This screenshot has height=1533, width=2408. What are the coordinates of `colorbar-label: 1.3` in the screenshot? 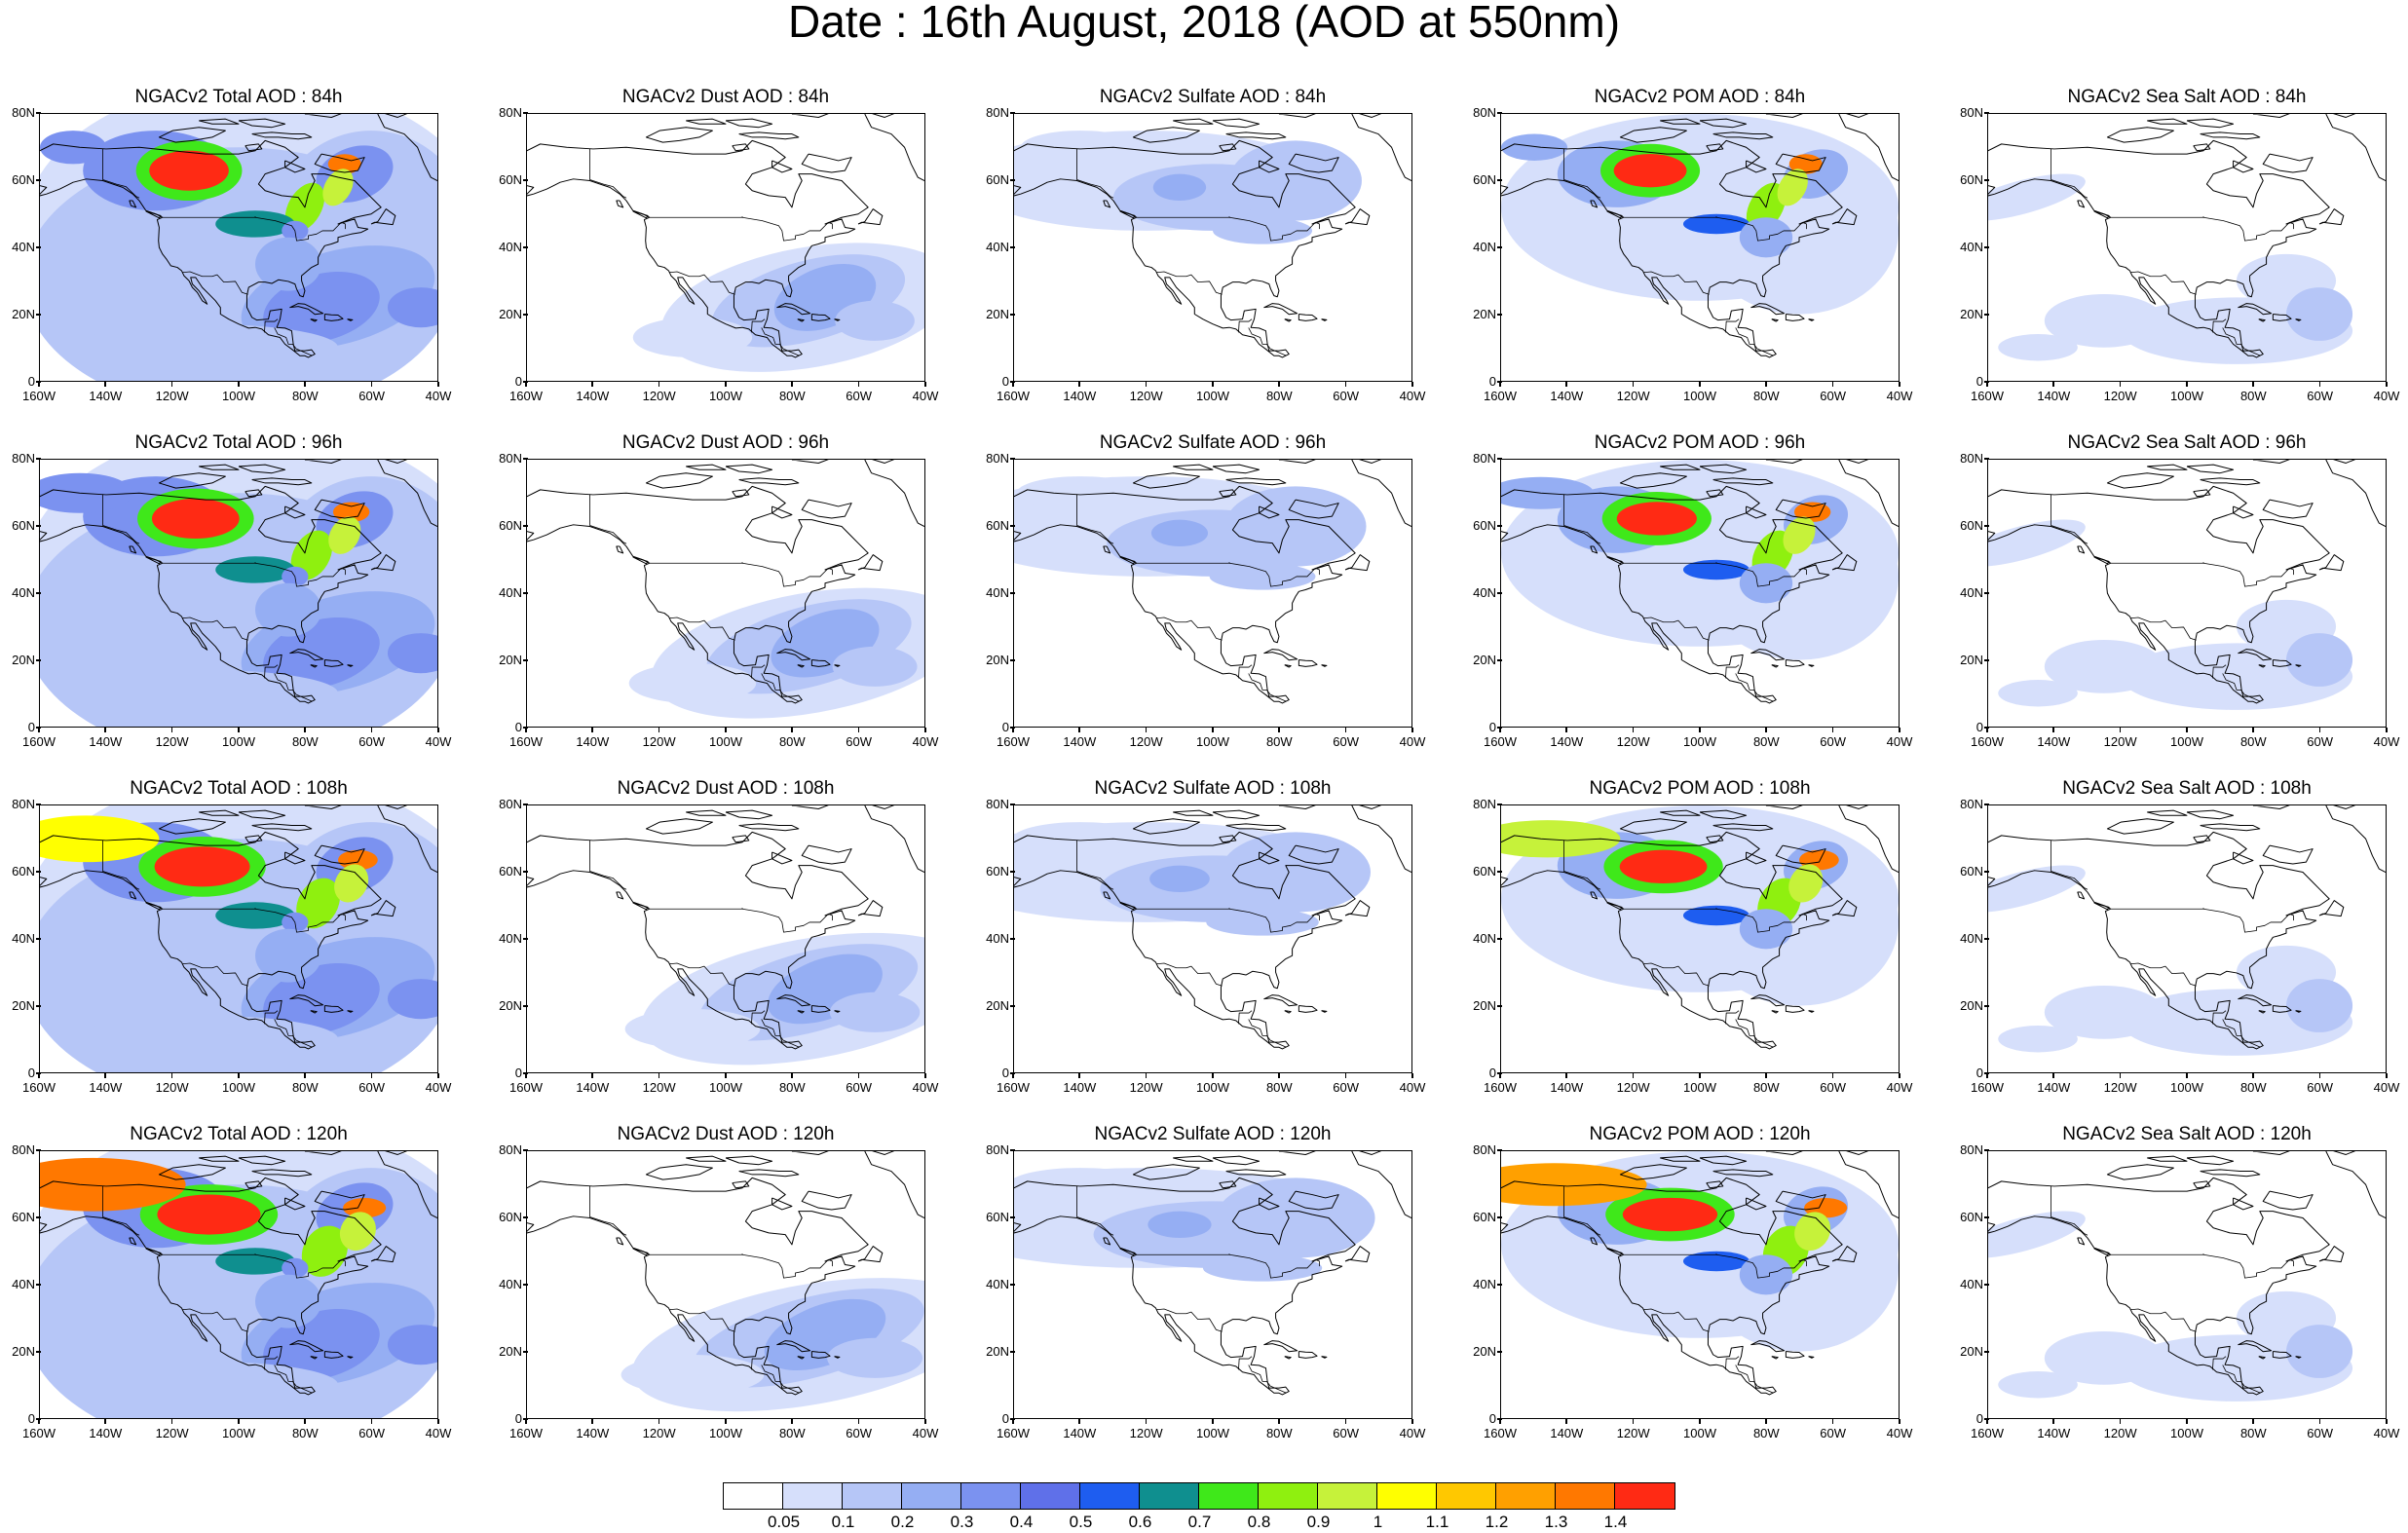 It's located at (1556, 1522).